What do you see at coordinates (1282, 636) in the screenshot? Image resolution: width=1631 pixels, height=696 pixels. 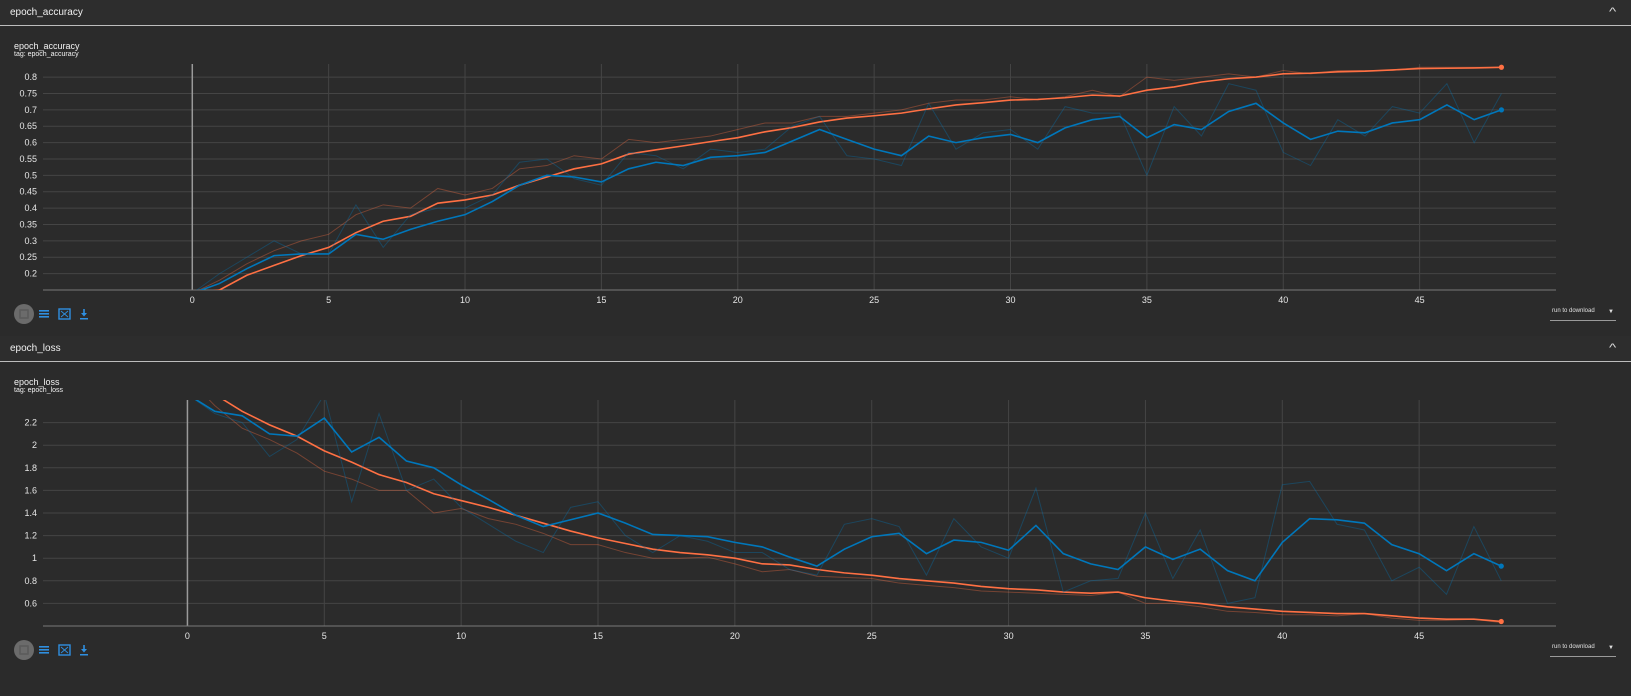 I see `loss-x-tick-label: 40` at bounding box center [1282, 636].